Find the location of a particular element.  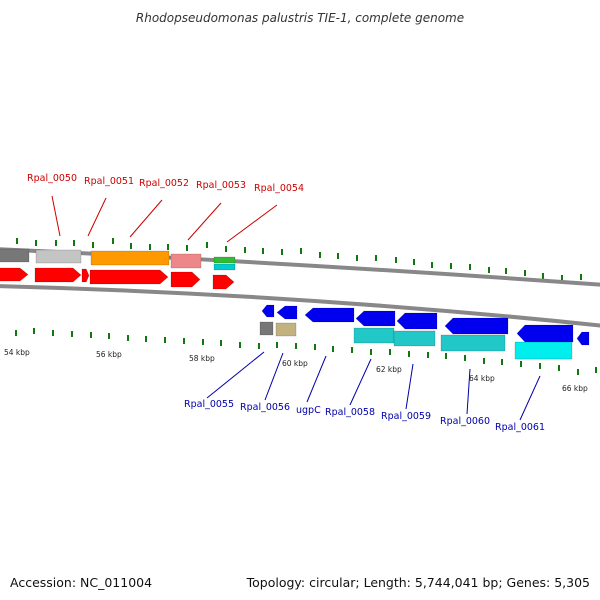

gene-box-grey-left is located at coordinates (15, 255).